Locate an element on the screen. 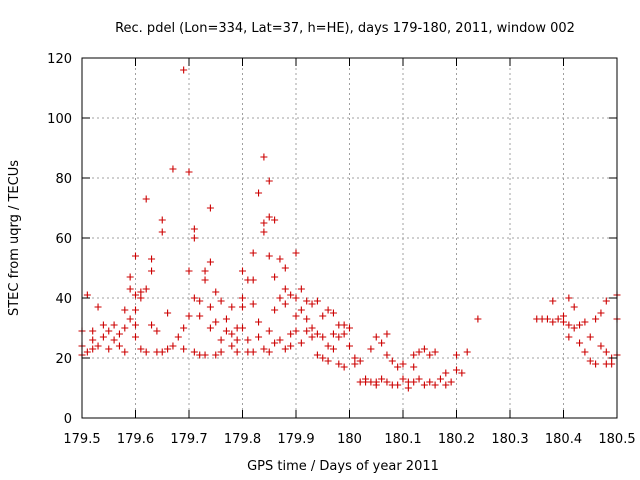 The height and width of the screenshot is (480, 640). x-tick-label: 180 is located at coordinates (349, 439).